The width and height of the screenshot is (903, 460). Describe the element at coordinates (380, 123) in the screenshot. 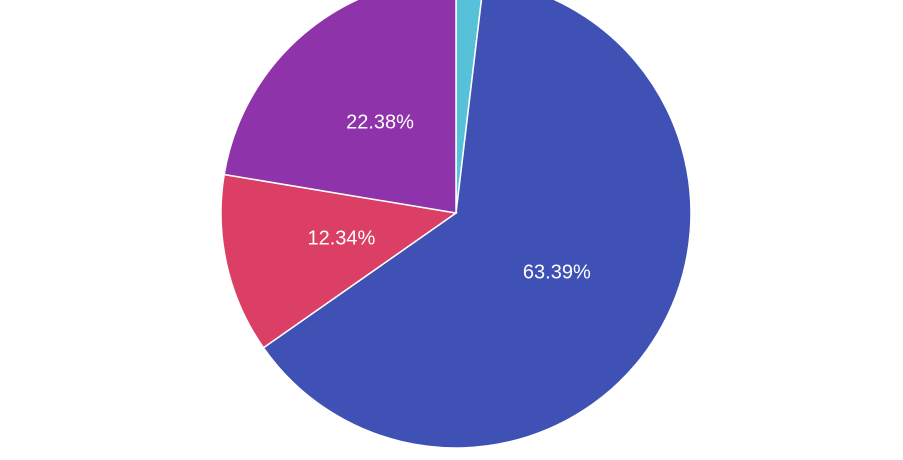

I see `value-label: 22.38%` at that location.